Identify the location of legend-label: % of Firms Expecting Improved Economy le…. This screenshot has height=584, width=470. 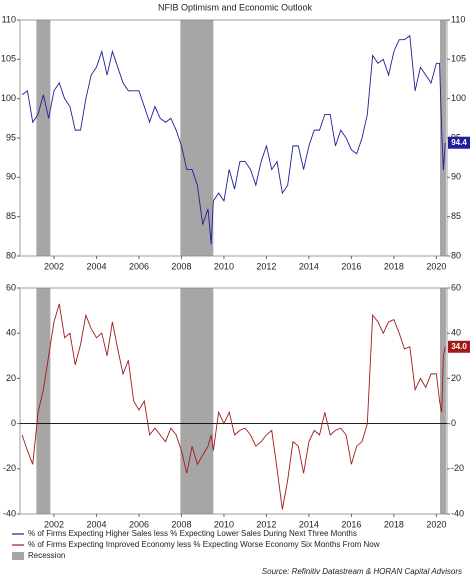
(204, 544).